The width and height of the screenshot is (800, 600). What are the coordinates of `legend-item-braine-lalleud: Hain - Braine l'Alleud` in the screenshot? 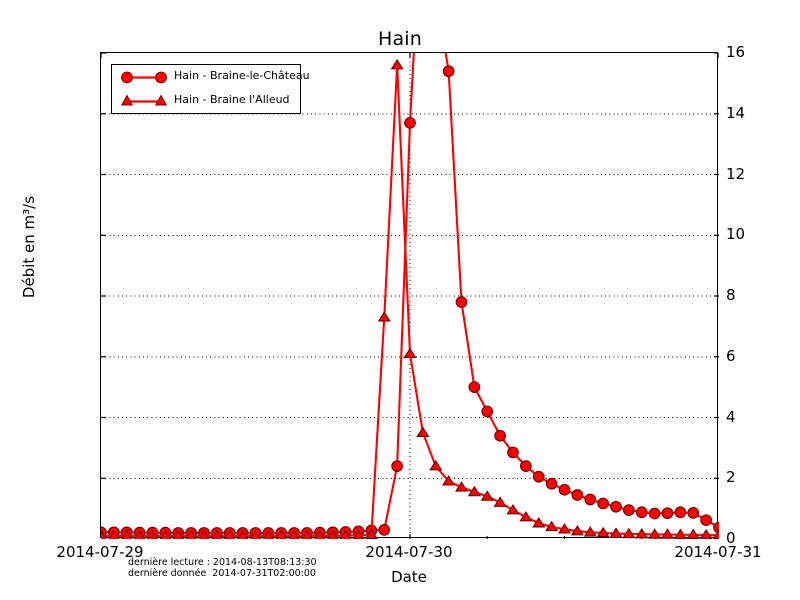 It's located at (207, 101).